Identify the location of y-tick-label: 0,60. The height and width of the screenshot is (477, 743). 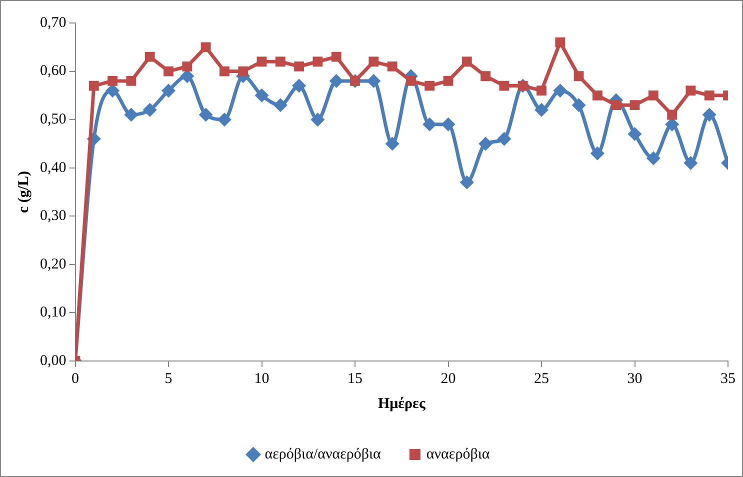
(53, 71).